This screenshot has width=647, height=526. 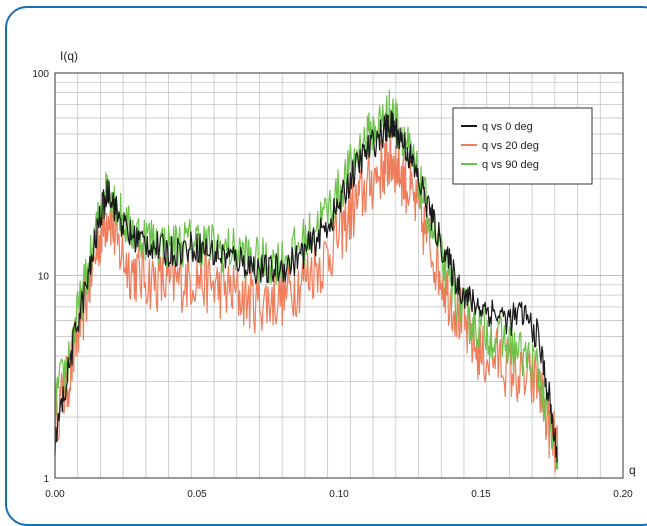 I want to click on y-axis-title: I(q), so click(x=69, y=56).